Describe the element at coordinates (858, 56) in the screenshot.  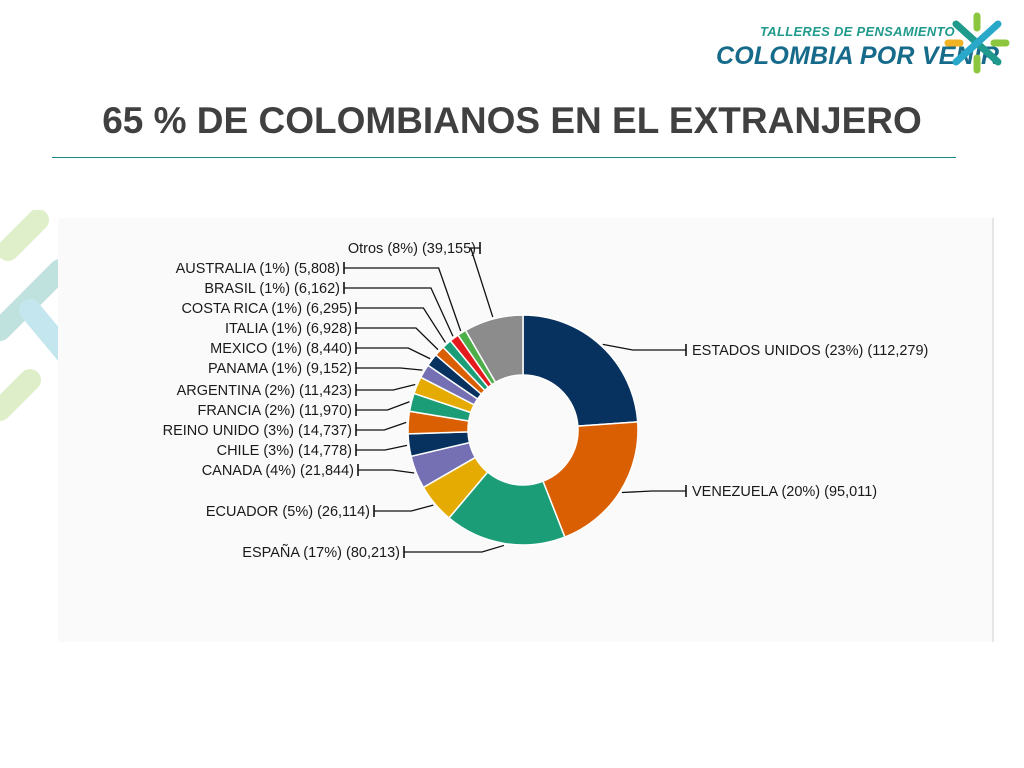
I see `brand-name: COLOMBIA POR VENIR` at that location.